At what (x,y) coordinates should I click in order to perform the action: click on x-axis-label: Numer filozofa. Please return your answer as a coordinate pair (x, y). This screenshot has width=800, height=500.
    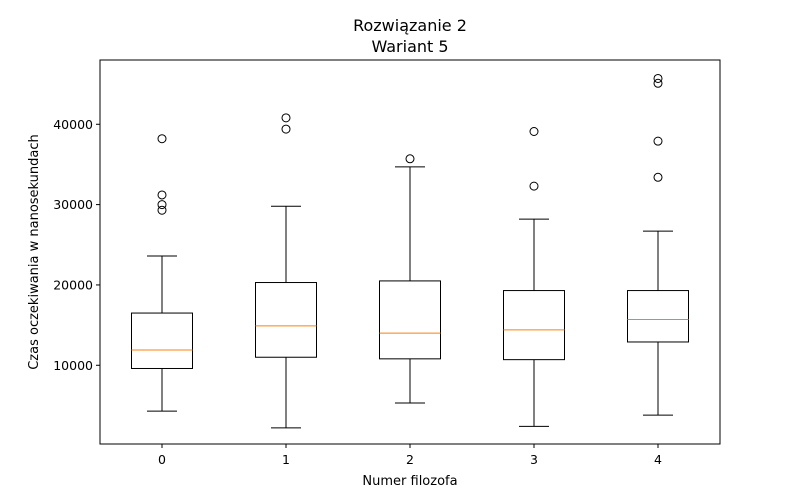
    Looking at the image, I should click on (409, 481).